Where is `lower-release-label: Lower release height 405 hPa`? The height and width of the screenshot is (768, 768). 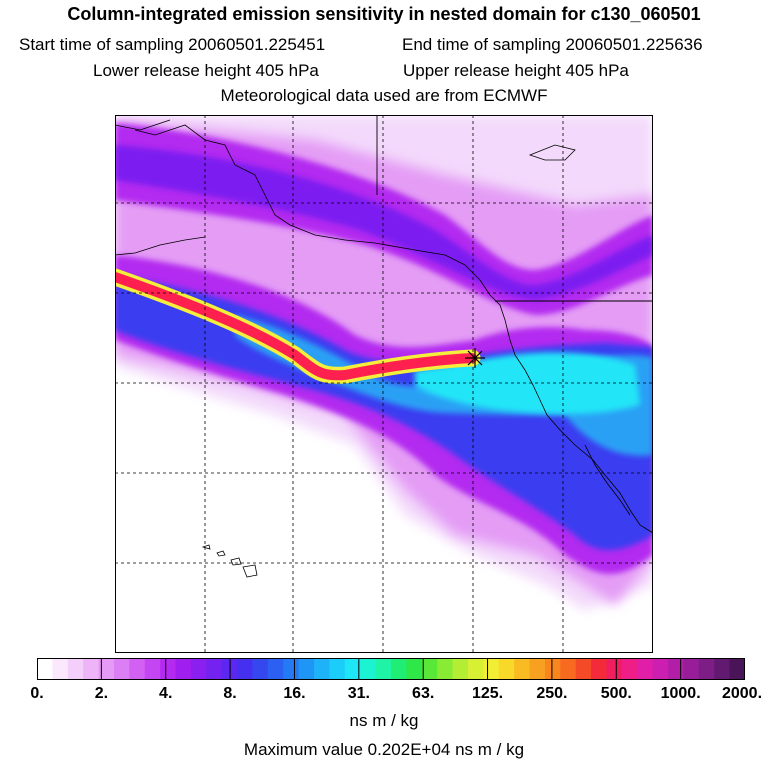
lower-release-label: Lower release height 405 hPa is located at coordinates (206, 70).